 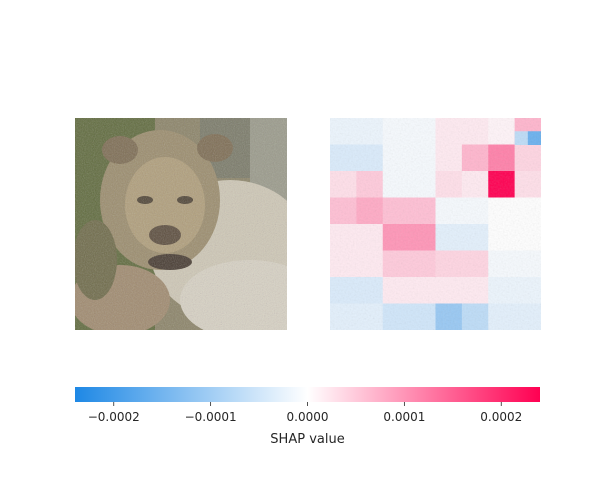 What do you see at coordinates (404, 417) in the screenshot?
I see `colorbar-tick-label: 0.0001` at bounding box center [404, 417].